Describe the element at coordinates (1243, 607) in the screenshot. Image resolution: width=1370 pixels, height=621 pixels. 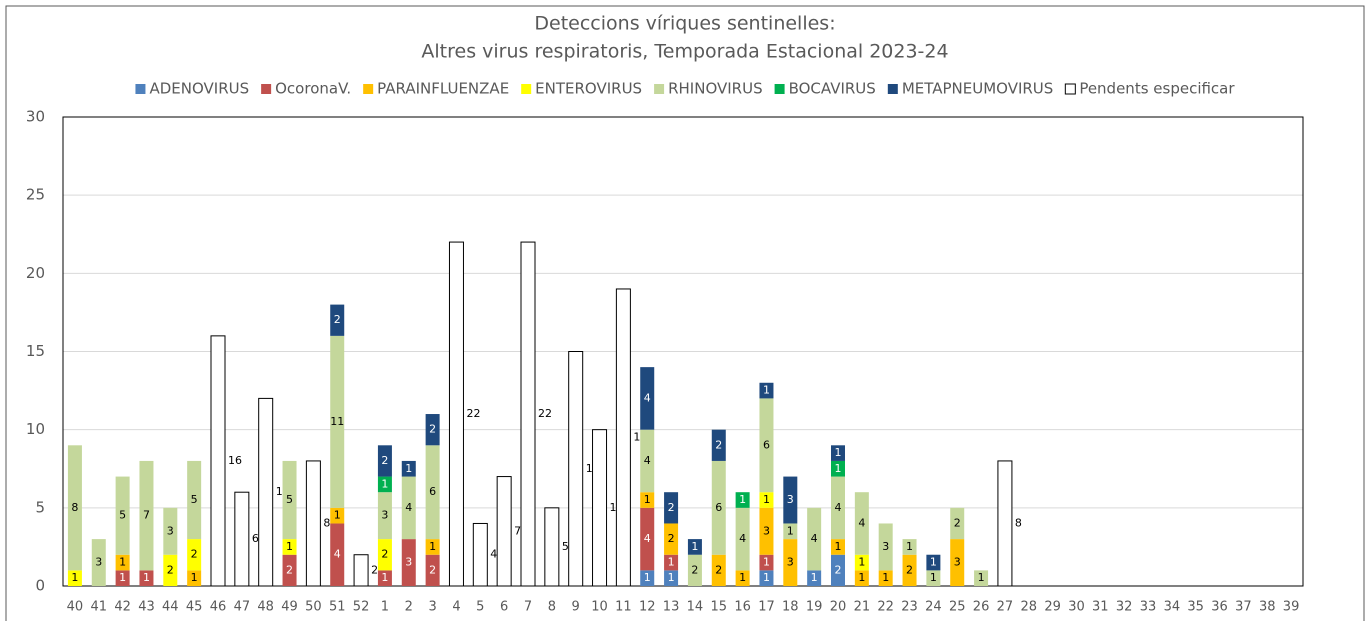
I see `x-tick-label: 37` at that location.